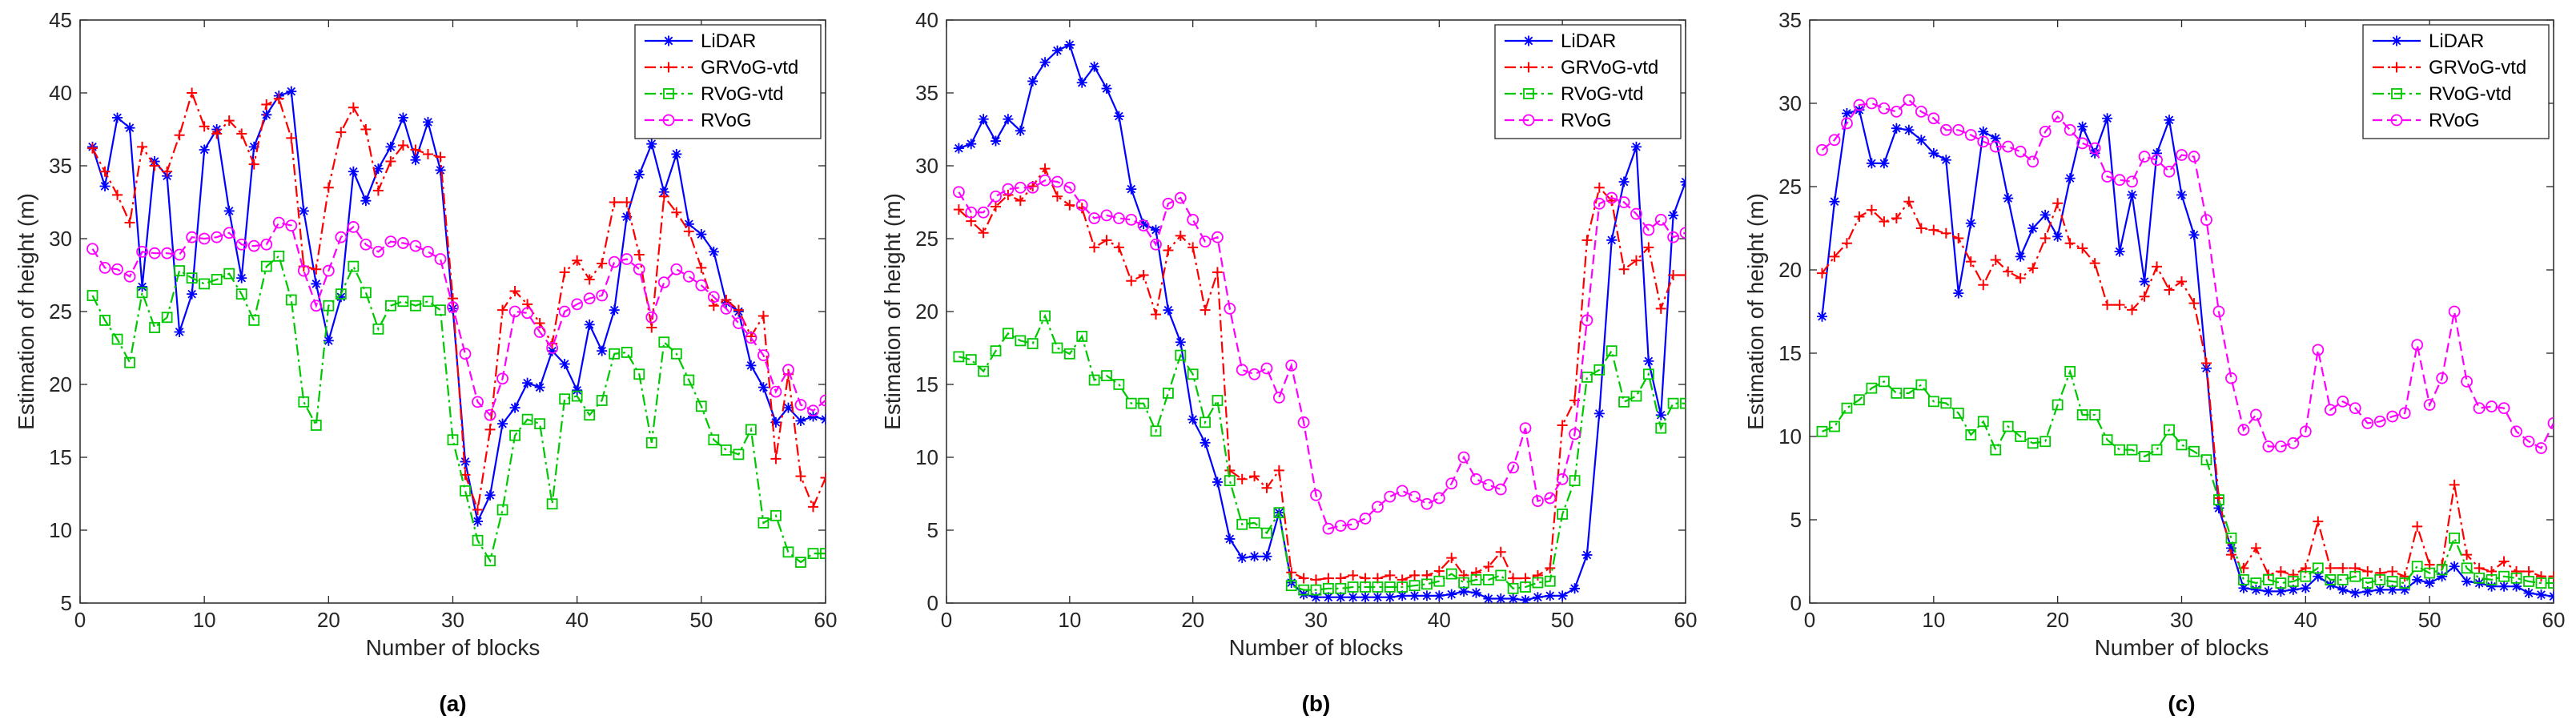 The width and height of the screenshot is (2576, 728). What do you see at coordinates (328, 620) in the screenshot?
I see `x-tick-label: 20` at bounding box center [328, 620].